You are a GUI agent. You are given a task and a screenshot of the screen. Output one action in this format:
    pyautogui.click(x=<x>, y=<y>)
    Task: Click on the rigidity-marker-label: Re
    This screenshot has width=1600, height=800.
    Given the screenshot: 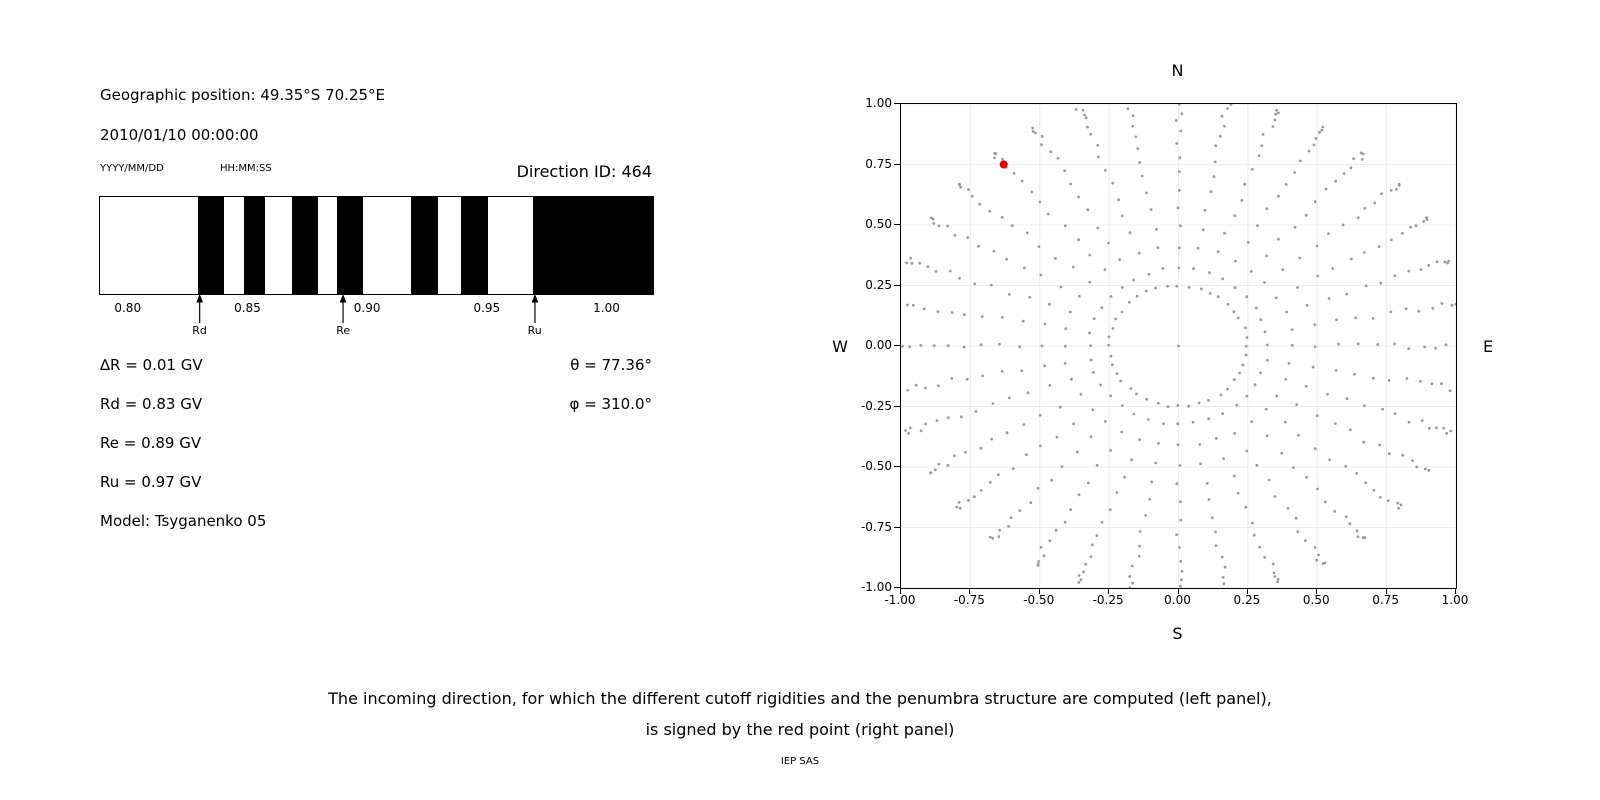 What is the action you would take?
    pyautogui.click(x=343, y=330)
    